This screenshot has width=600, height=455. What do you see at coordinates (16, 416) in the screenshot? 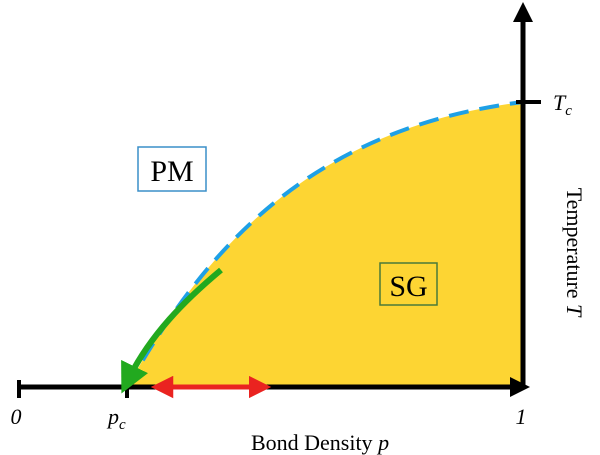
I see `x-tick-label-zero: 0` at bounding box center [16, 416].